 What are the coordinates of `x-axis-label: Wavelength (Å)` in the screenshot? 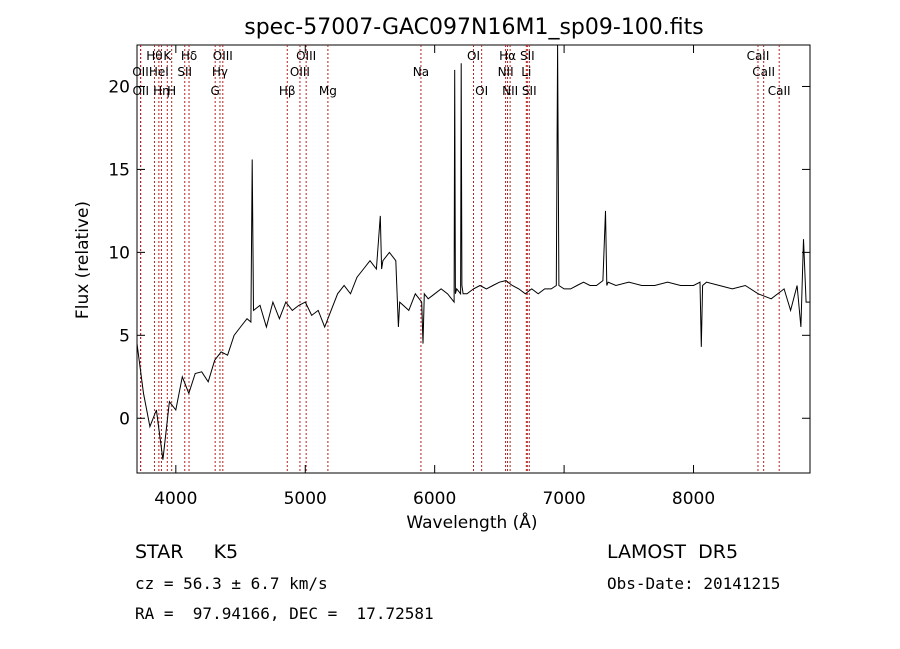 It's located at (471, 522).